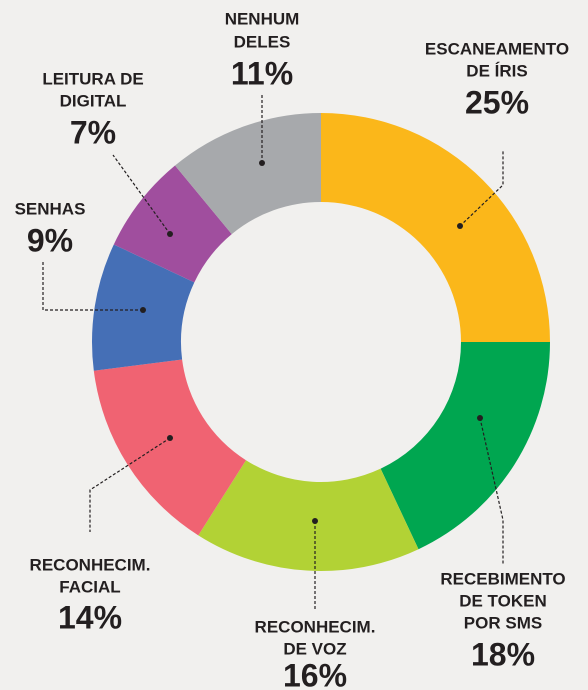  Describe the element at coordinates (262, 41) in the screenshot. I see `slice-label: DELES` at that location.